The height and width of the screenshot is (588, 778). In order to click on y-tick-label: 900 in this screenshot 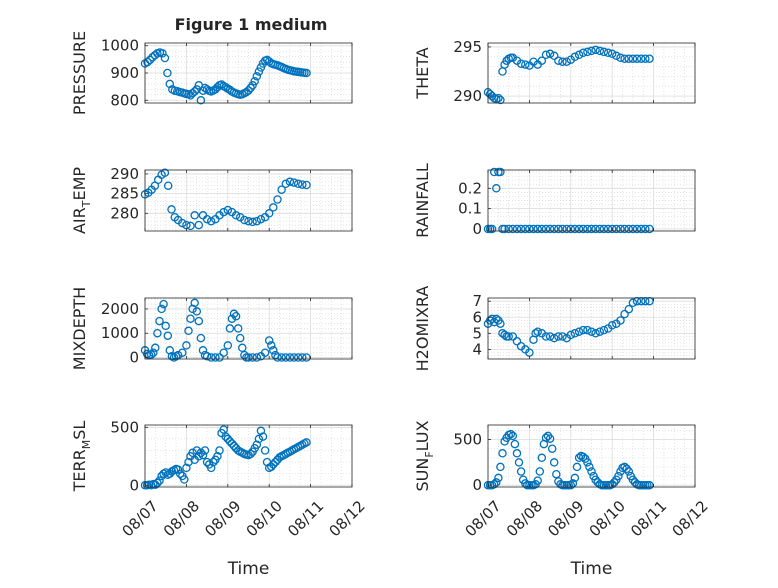, I will do `click(124, 73)`.